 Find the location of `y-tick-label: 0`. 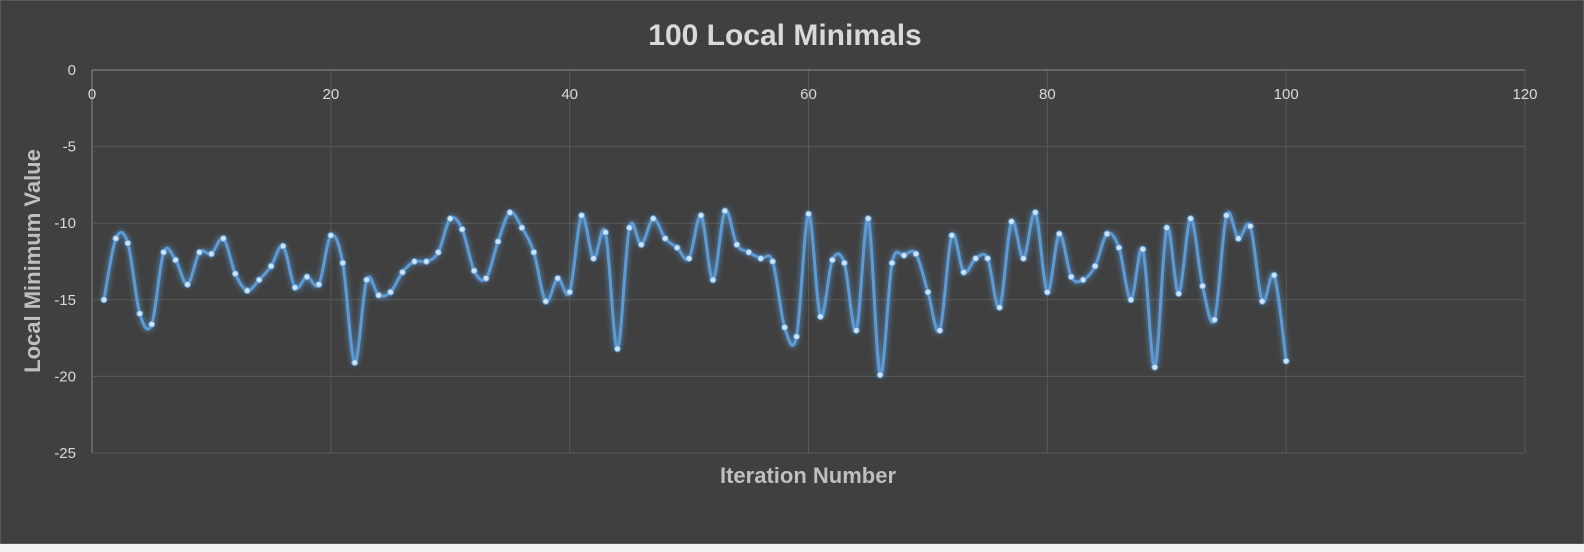

y-tick-label: 0 is located at coordinates (72, 70).